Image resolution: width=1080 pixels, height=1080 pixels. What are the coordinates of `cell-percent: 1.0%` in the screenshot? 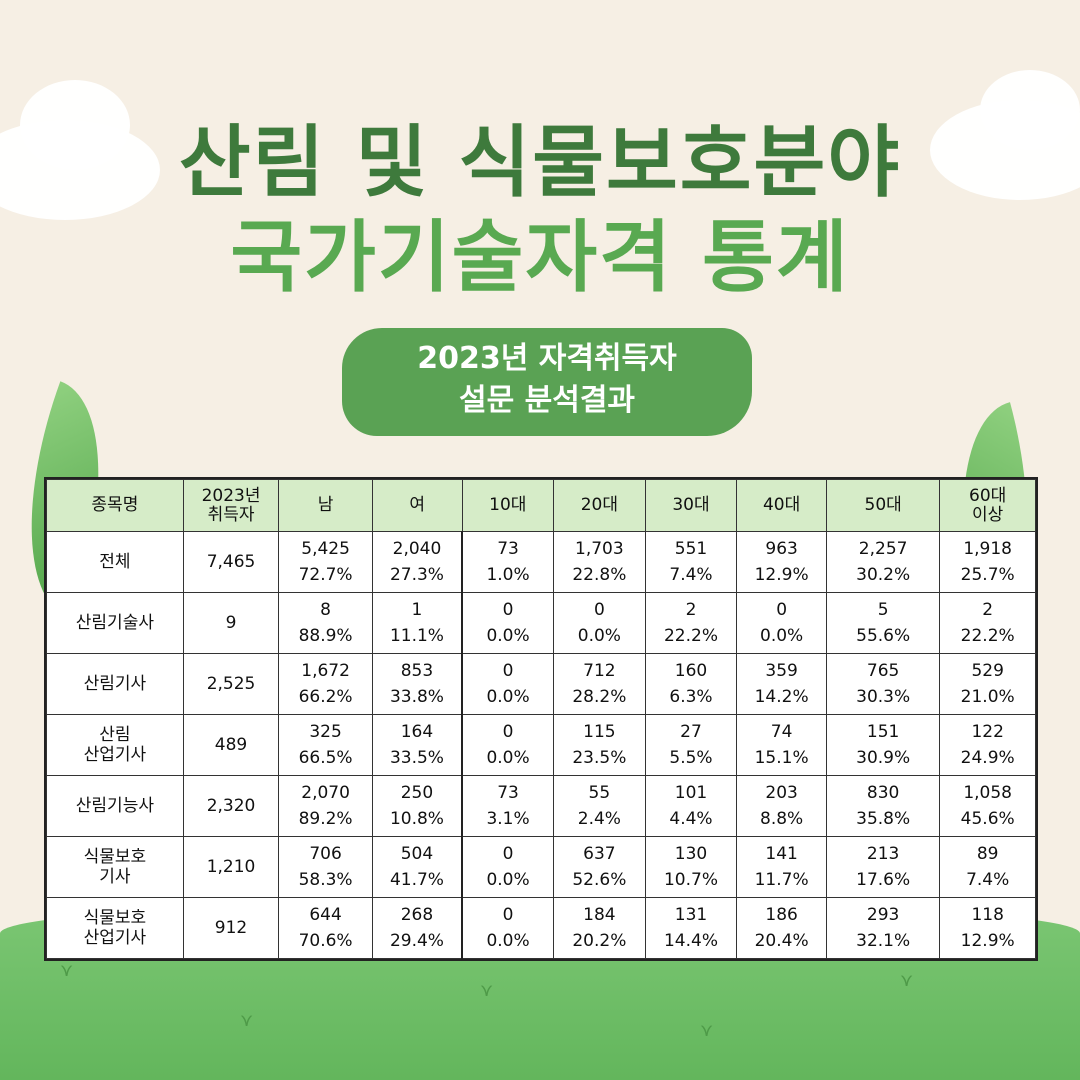 It's located at (508, 575).